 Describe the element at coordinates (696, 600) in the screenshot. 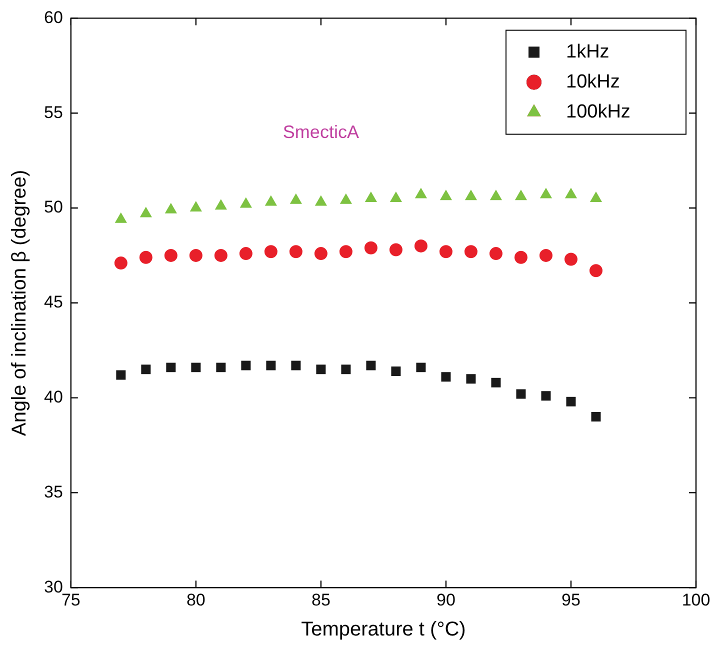

I see `x-tick-label: 100` at that location.